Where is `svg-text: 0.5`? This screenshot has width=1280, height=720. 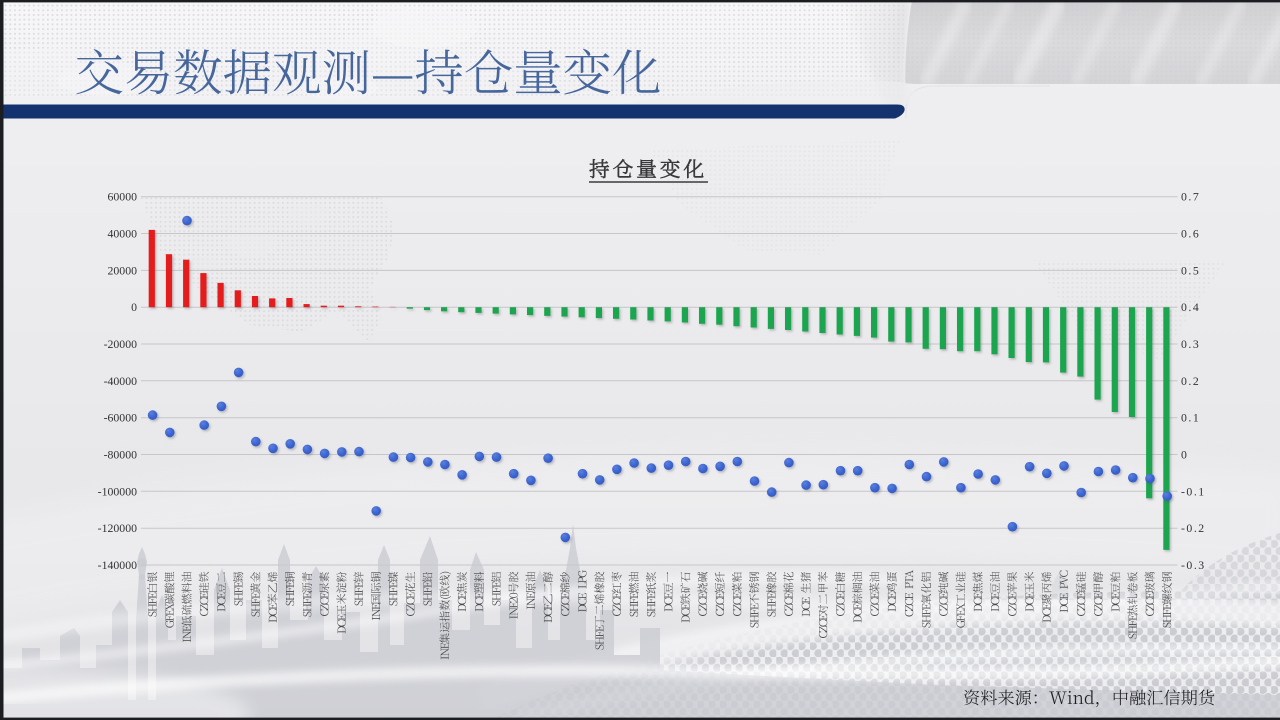 svg-text: 0.5 is located at coordinates (1190, 270).